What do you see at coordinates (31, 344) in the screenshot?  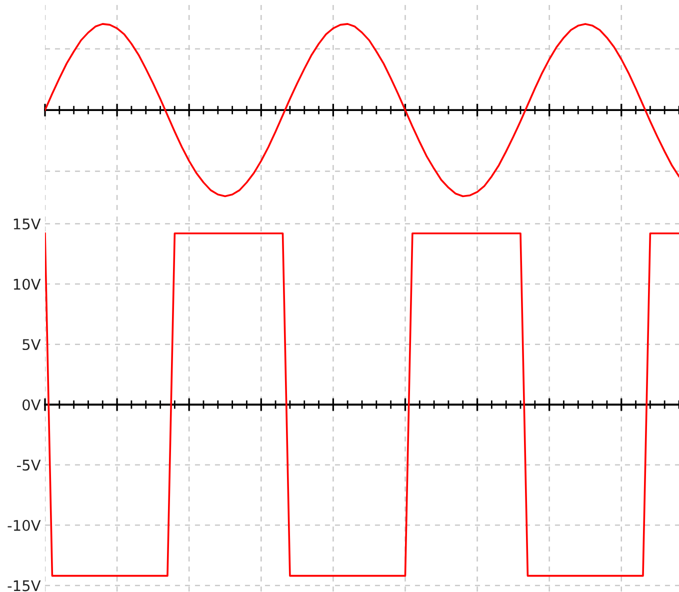 I see `y-tick-label: 5V` at bounding box center [31, 344].